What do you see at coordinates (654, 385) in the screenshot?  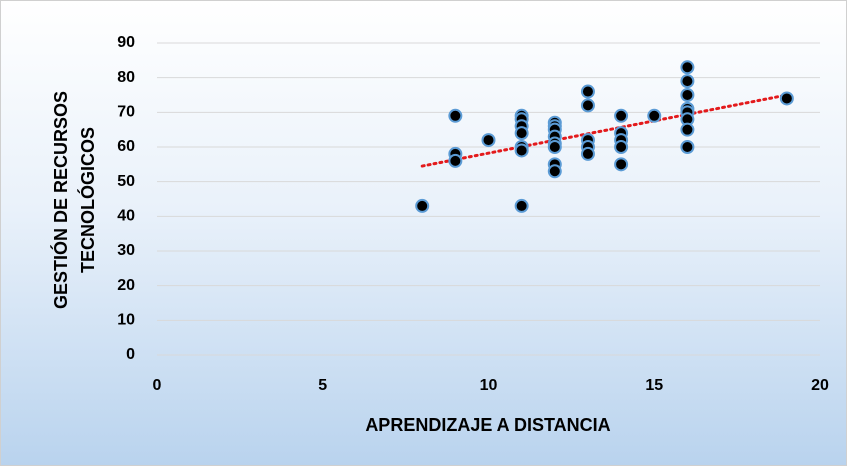 I see `x-tick-label: 15` at bounding box center [654, 385].